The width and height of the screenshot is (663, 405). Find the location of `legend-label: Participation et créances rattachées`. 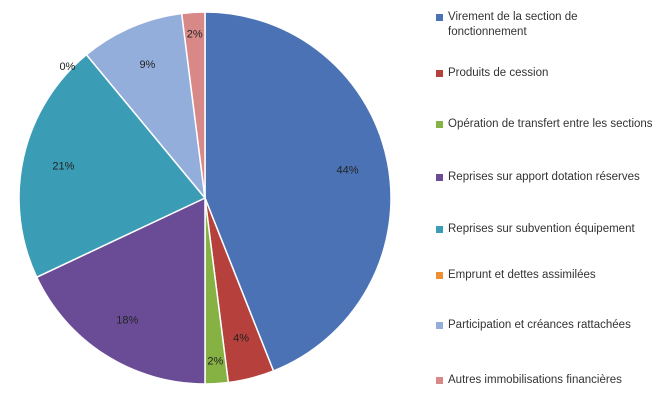

legend-label: Participation et créances rattachées is located at coordinates (539, 325).